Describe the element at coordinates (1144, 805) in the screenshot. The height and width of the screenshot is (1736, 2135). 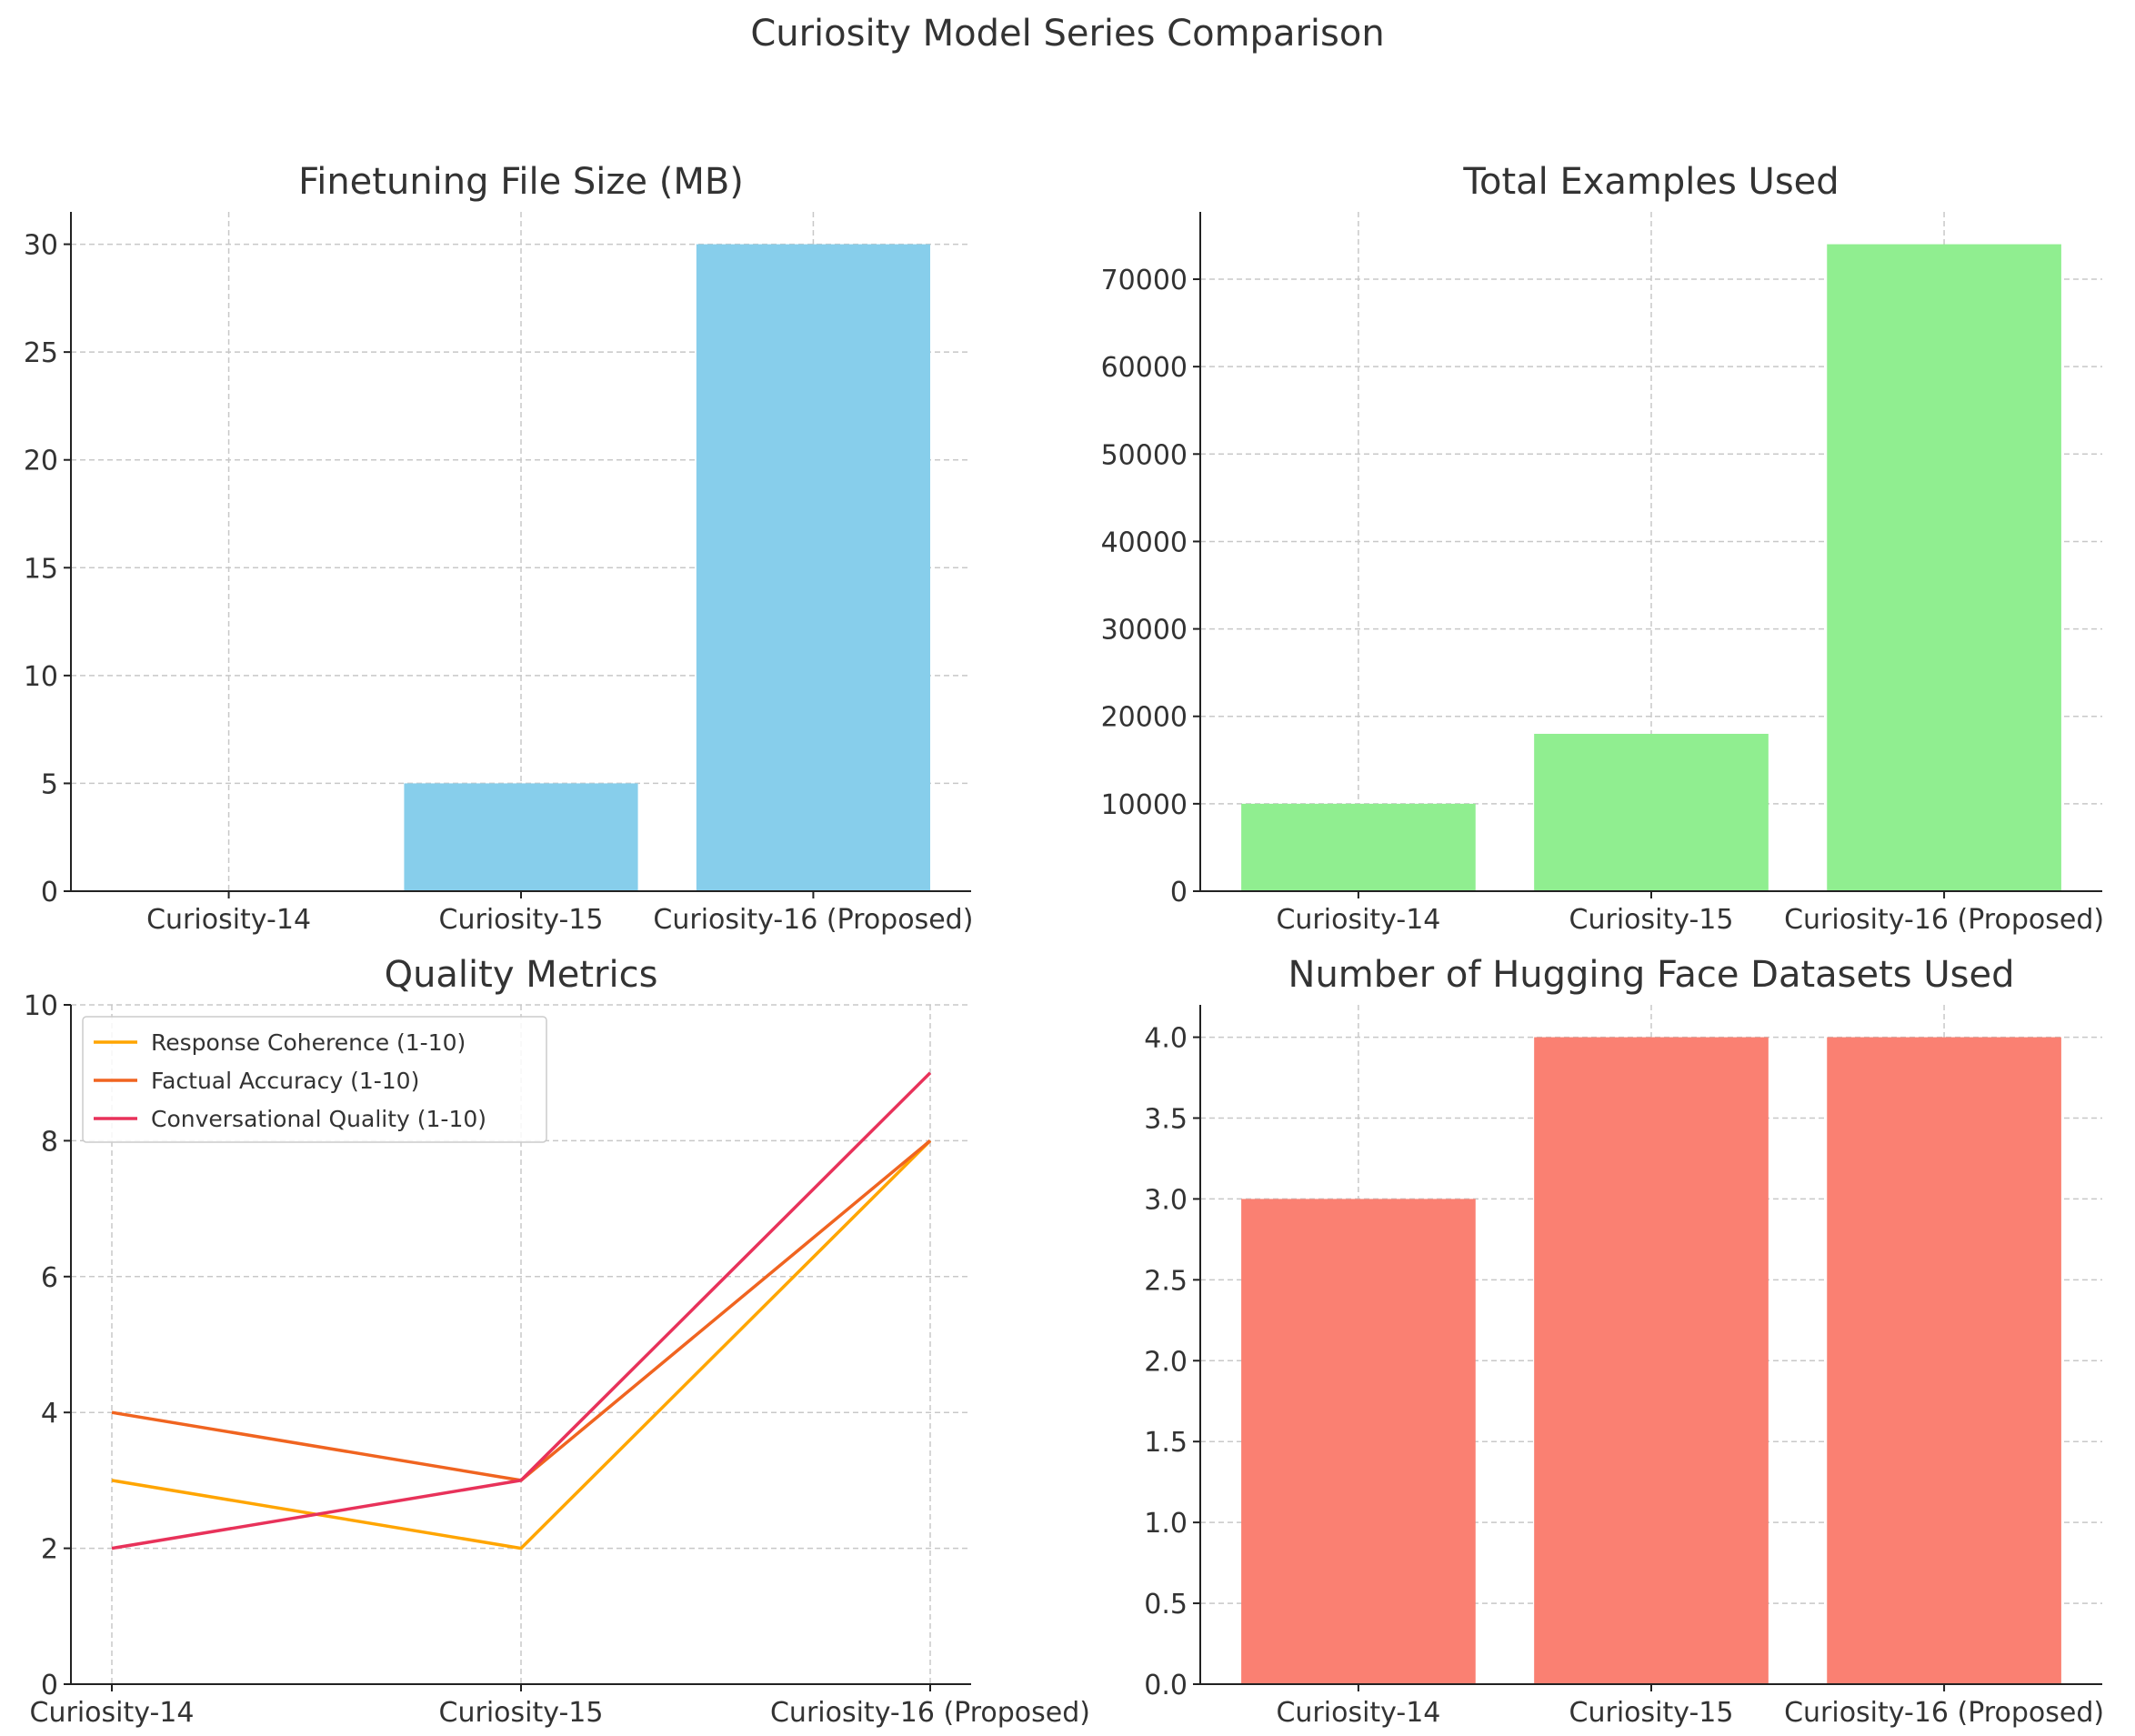
I see `y-tick-label: 10000` at that location.